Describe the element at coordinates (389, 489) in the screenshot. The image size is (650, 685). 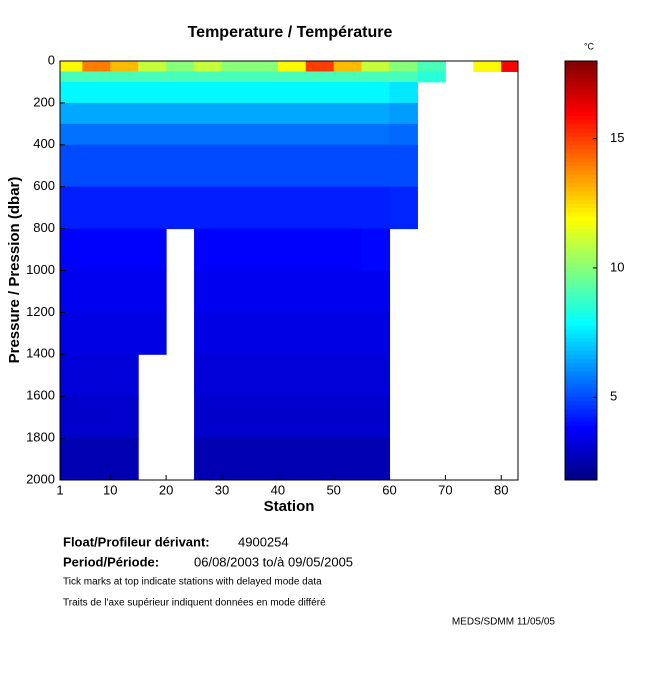
I see `x-tick-label: 60` at that location.